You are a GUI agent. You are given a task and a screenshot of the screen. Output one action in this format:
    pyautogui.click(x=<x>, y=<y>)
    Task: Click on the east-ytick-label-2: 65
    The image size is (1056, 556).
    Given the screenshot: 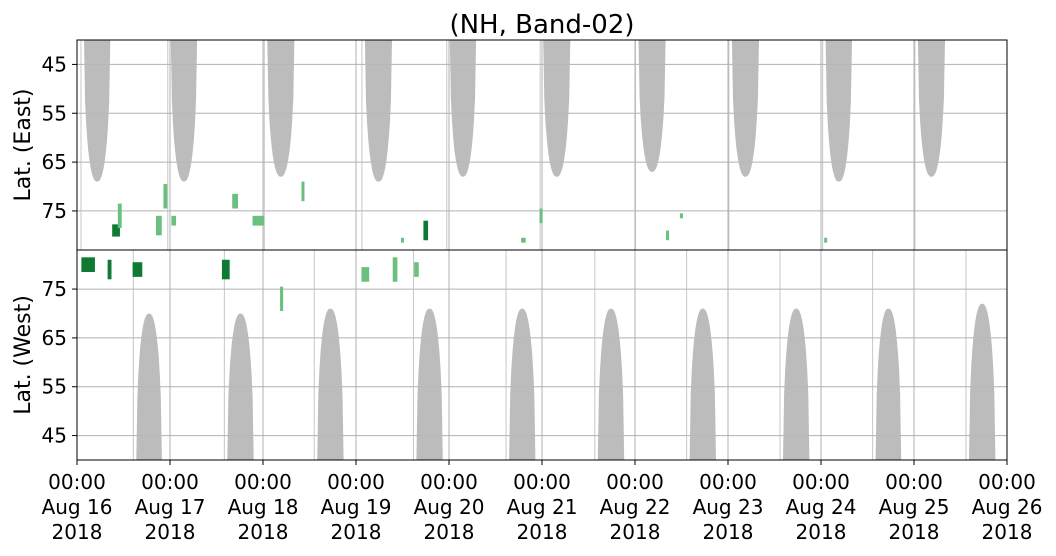 What is the action you would take?
    pyautogui.click(x=54, y=162)
    